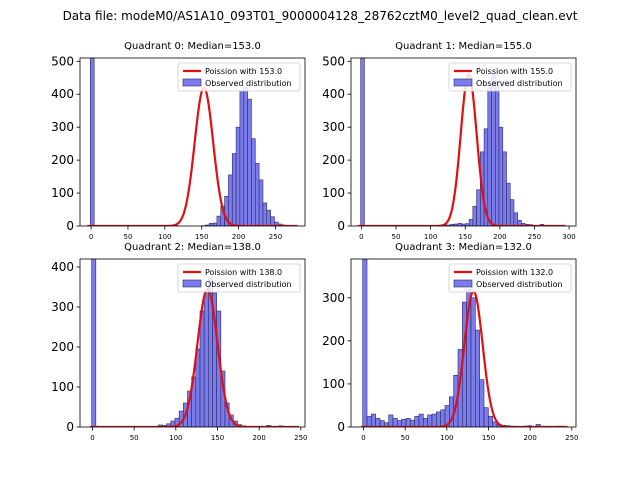 This screenshot has height=480, width=640. Describe the element at coordinates (62, 267) in the screenshot. I see `quadrant-2-ytick-label: 400` at that location.